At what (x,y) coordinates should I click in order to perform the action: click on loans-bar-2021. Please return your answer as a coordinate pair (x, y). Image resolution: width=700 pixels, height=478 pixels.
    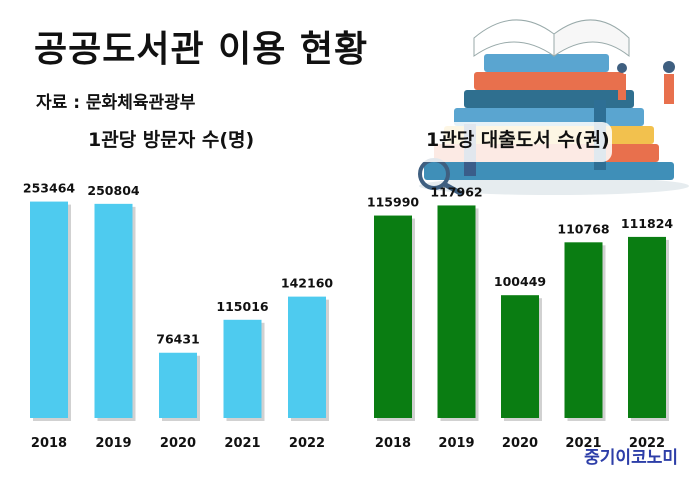
    Looking at the image, I should click on (583, 330).